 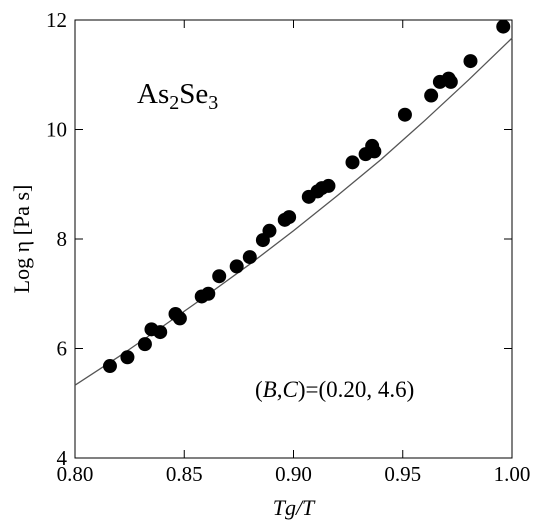 What do you see at coordinates (153, 94) in the screenshot?
I see `material-base-1: As` at bounding box center [153, 94].